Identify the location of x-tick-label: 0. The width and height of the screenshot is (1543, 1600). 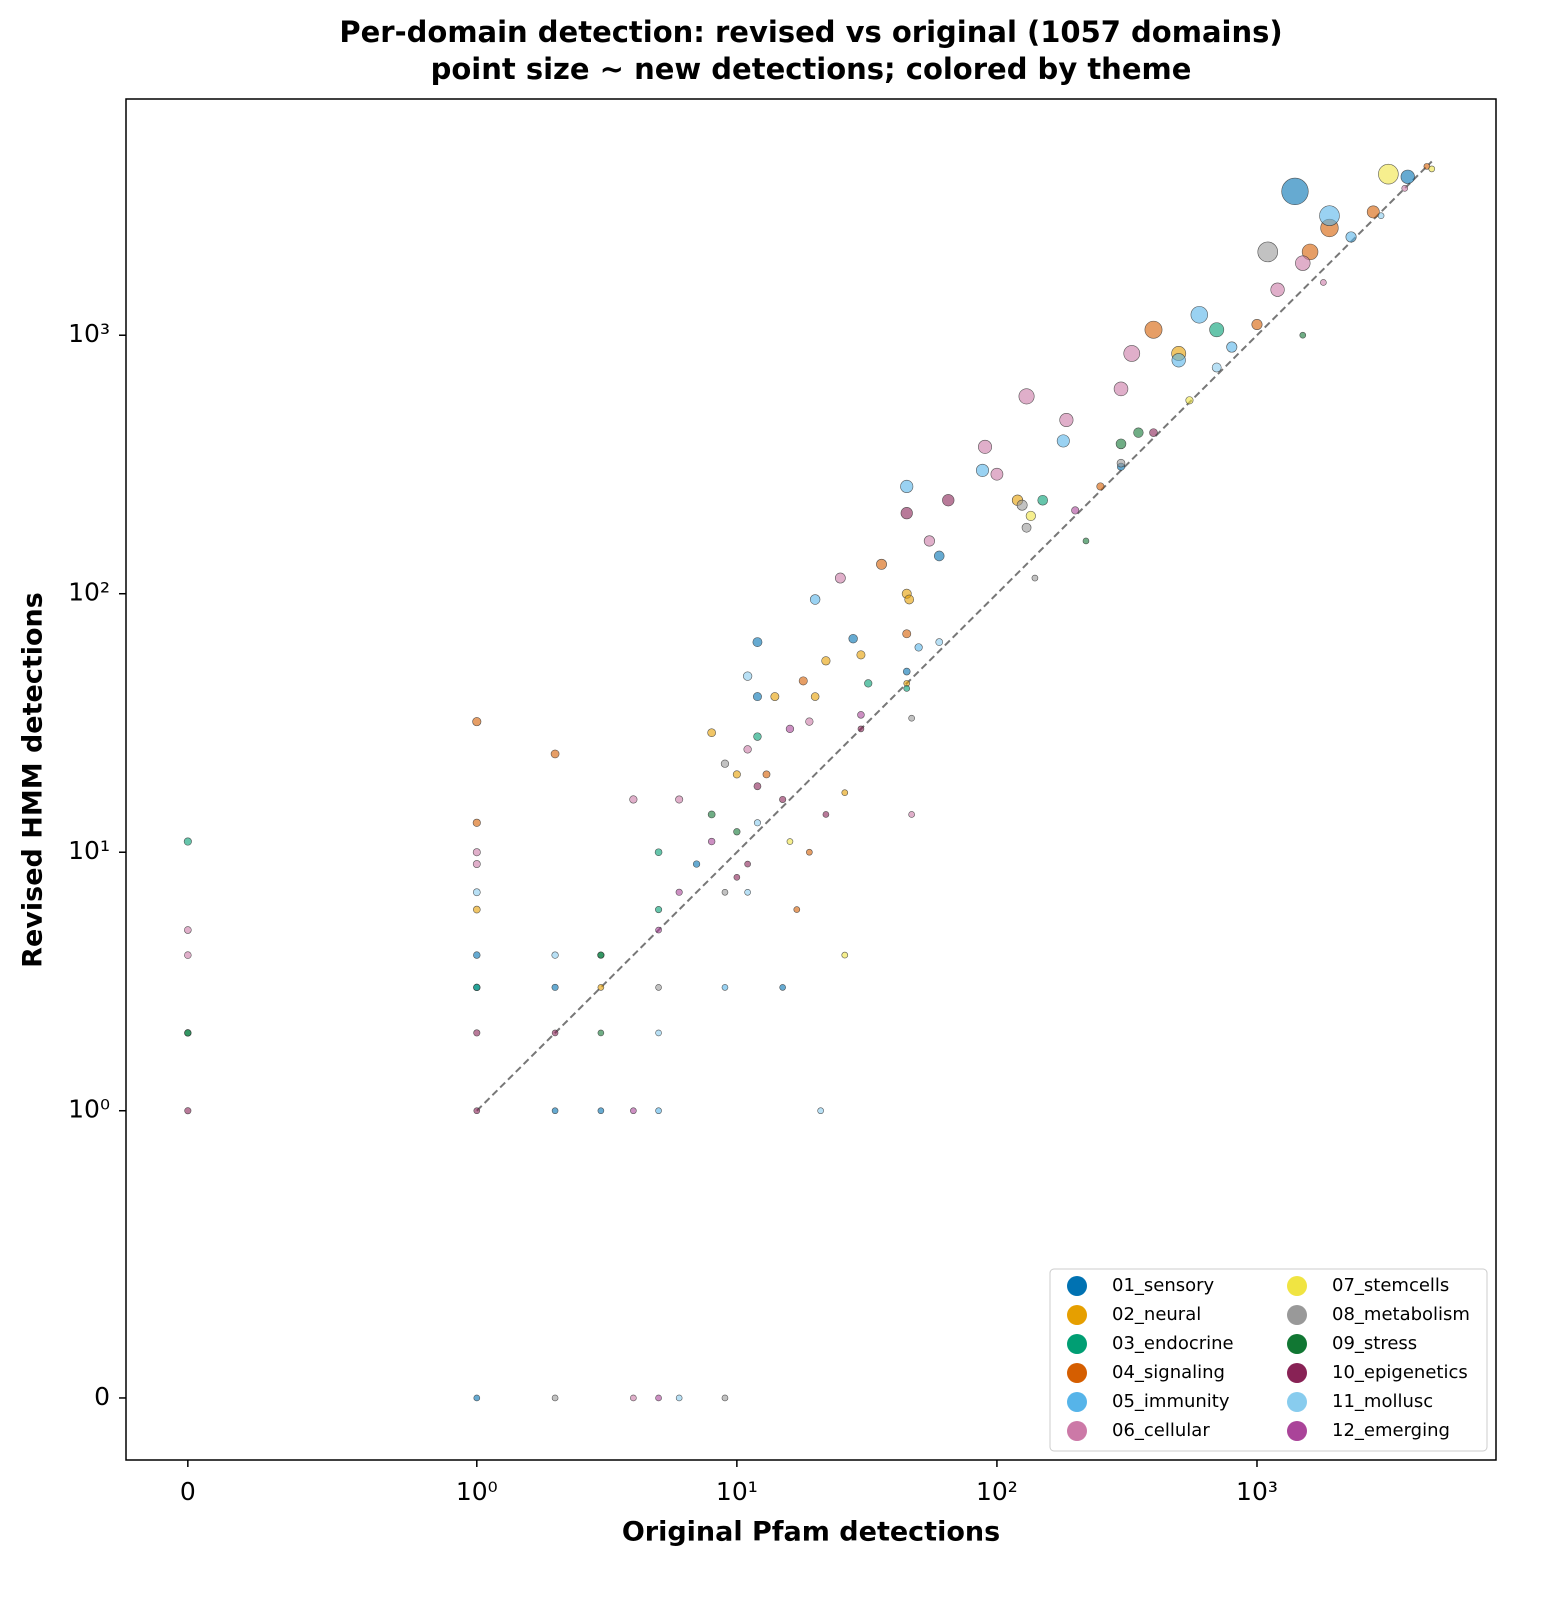
(188, 1491).